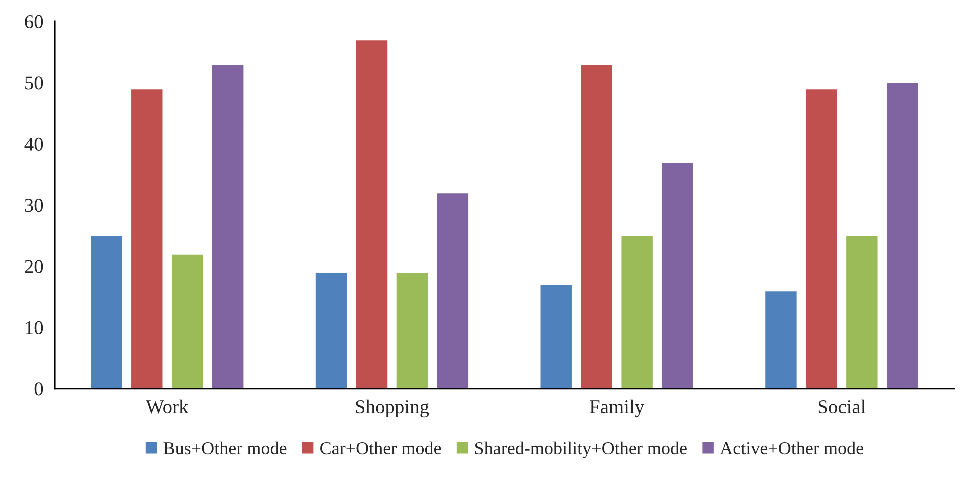 The width and height of the screenshot is (964, 480). What do you see at coordinates (581, 450) in the screenshot?
I see `legend-label: Shared-mobility+Other mode` at bounding box center [581, 450].